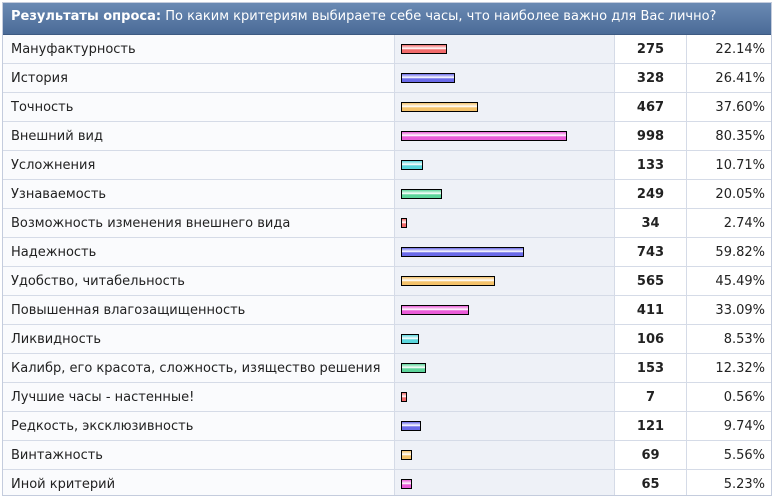 This screenshot has height=496, width=774. Describe the element at coordinates (199, 426) in the screenshot. I see `option-label: Редкость, эксклюзивность` at that location.